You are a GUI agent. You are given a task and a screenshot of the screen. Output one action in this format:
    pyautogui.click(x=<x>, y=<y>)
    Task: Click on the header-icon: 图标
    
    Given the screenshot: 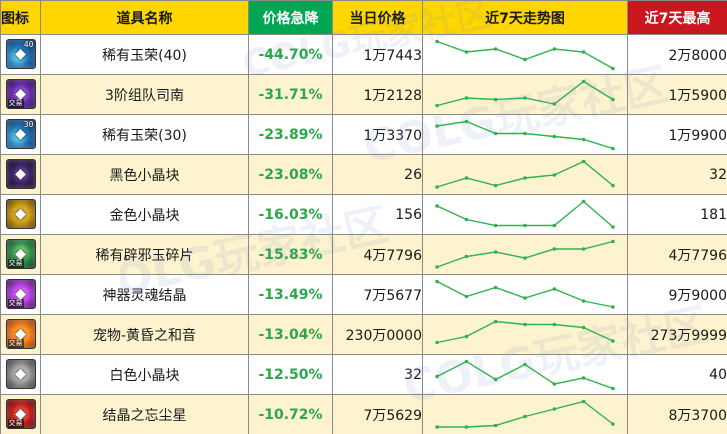 What is the action you would take?
    pyautogui.click(x=20, y=17)
    